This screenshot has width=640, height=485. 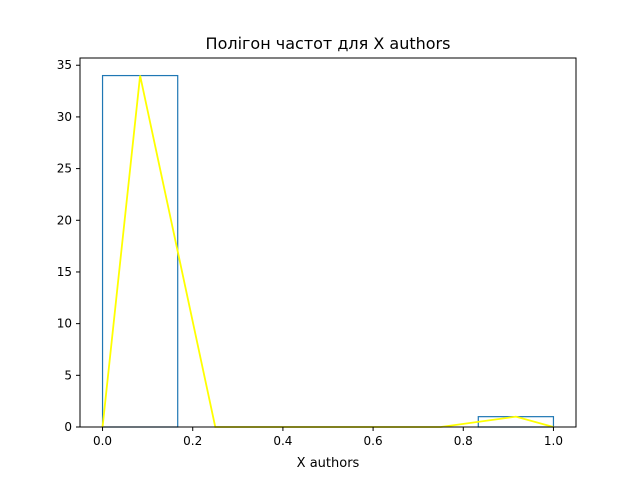 What do you see at coordinates (68, 375) in the screenshot?
I see `y-tick-label: 5` at bounding box center [68, 375].